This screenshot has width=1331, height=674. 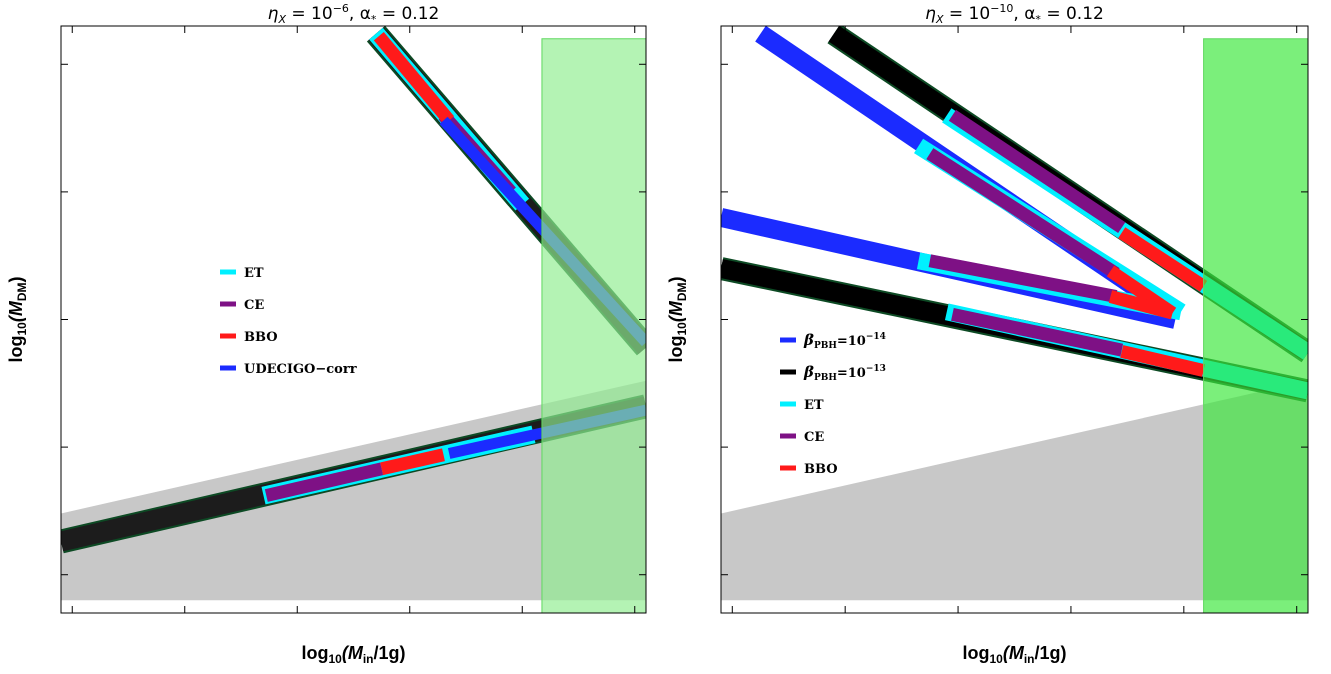 What do you see at coordinates (844, 341) in the screenshot?
I see `legend-label-0: βPBH=10−14` at bounding box center [844, 341].